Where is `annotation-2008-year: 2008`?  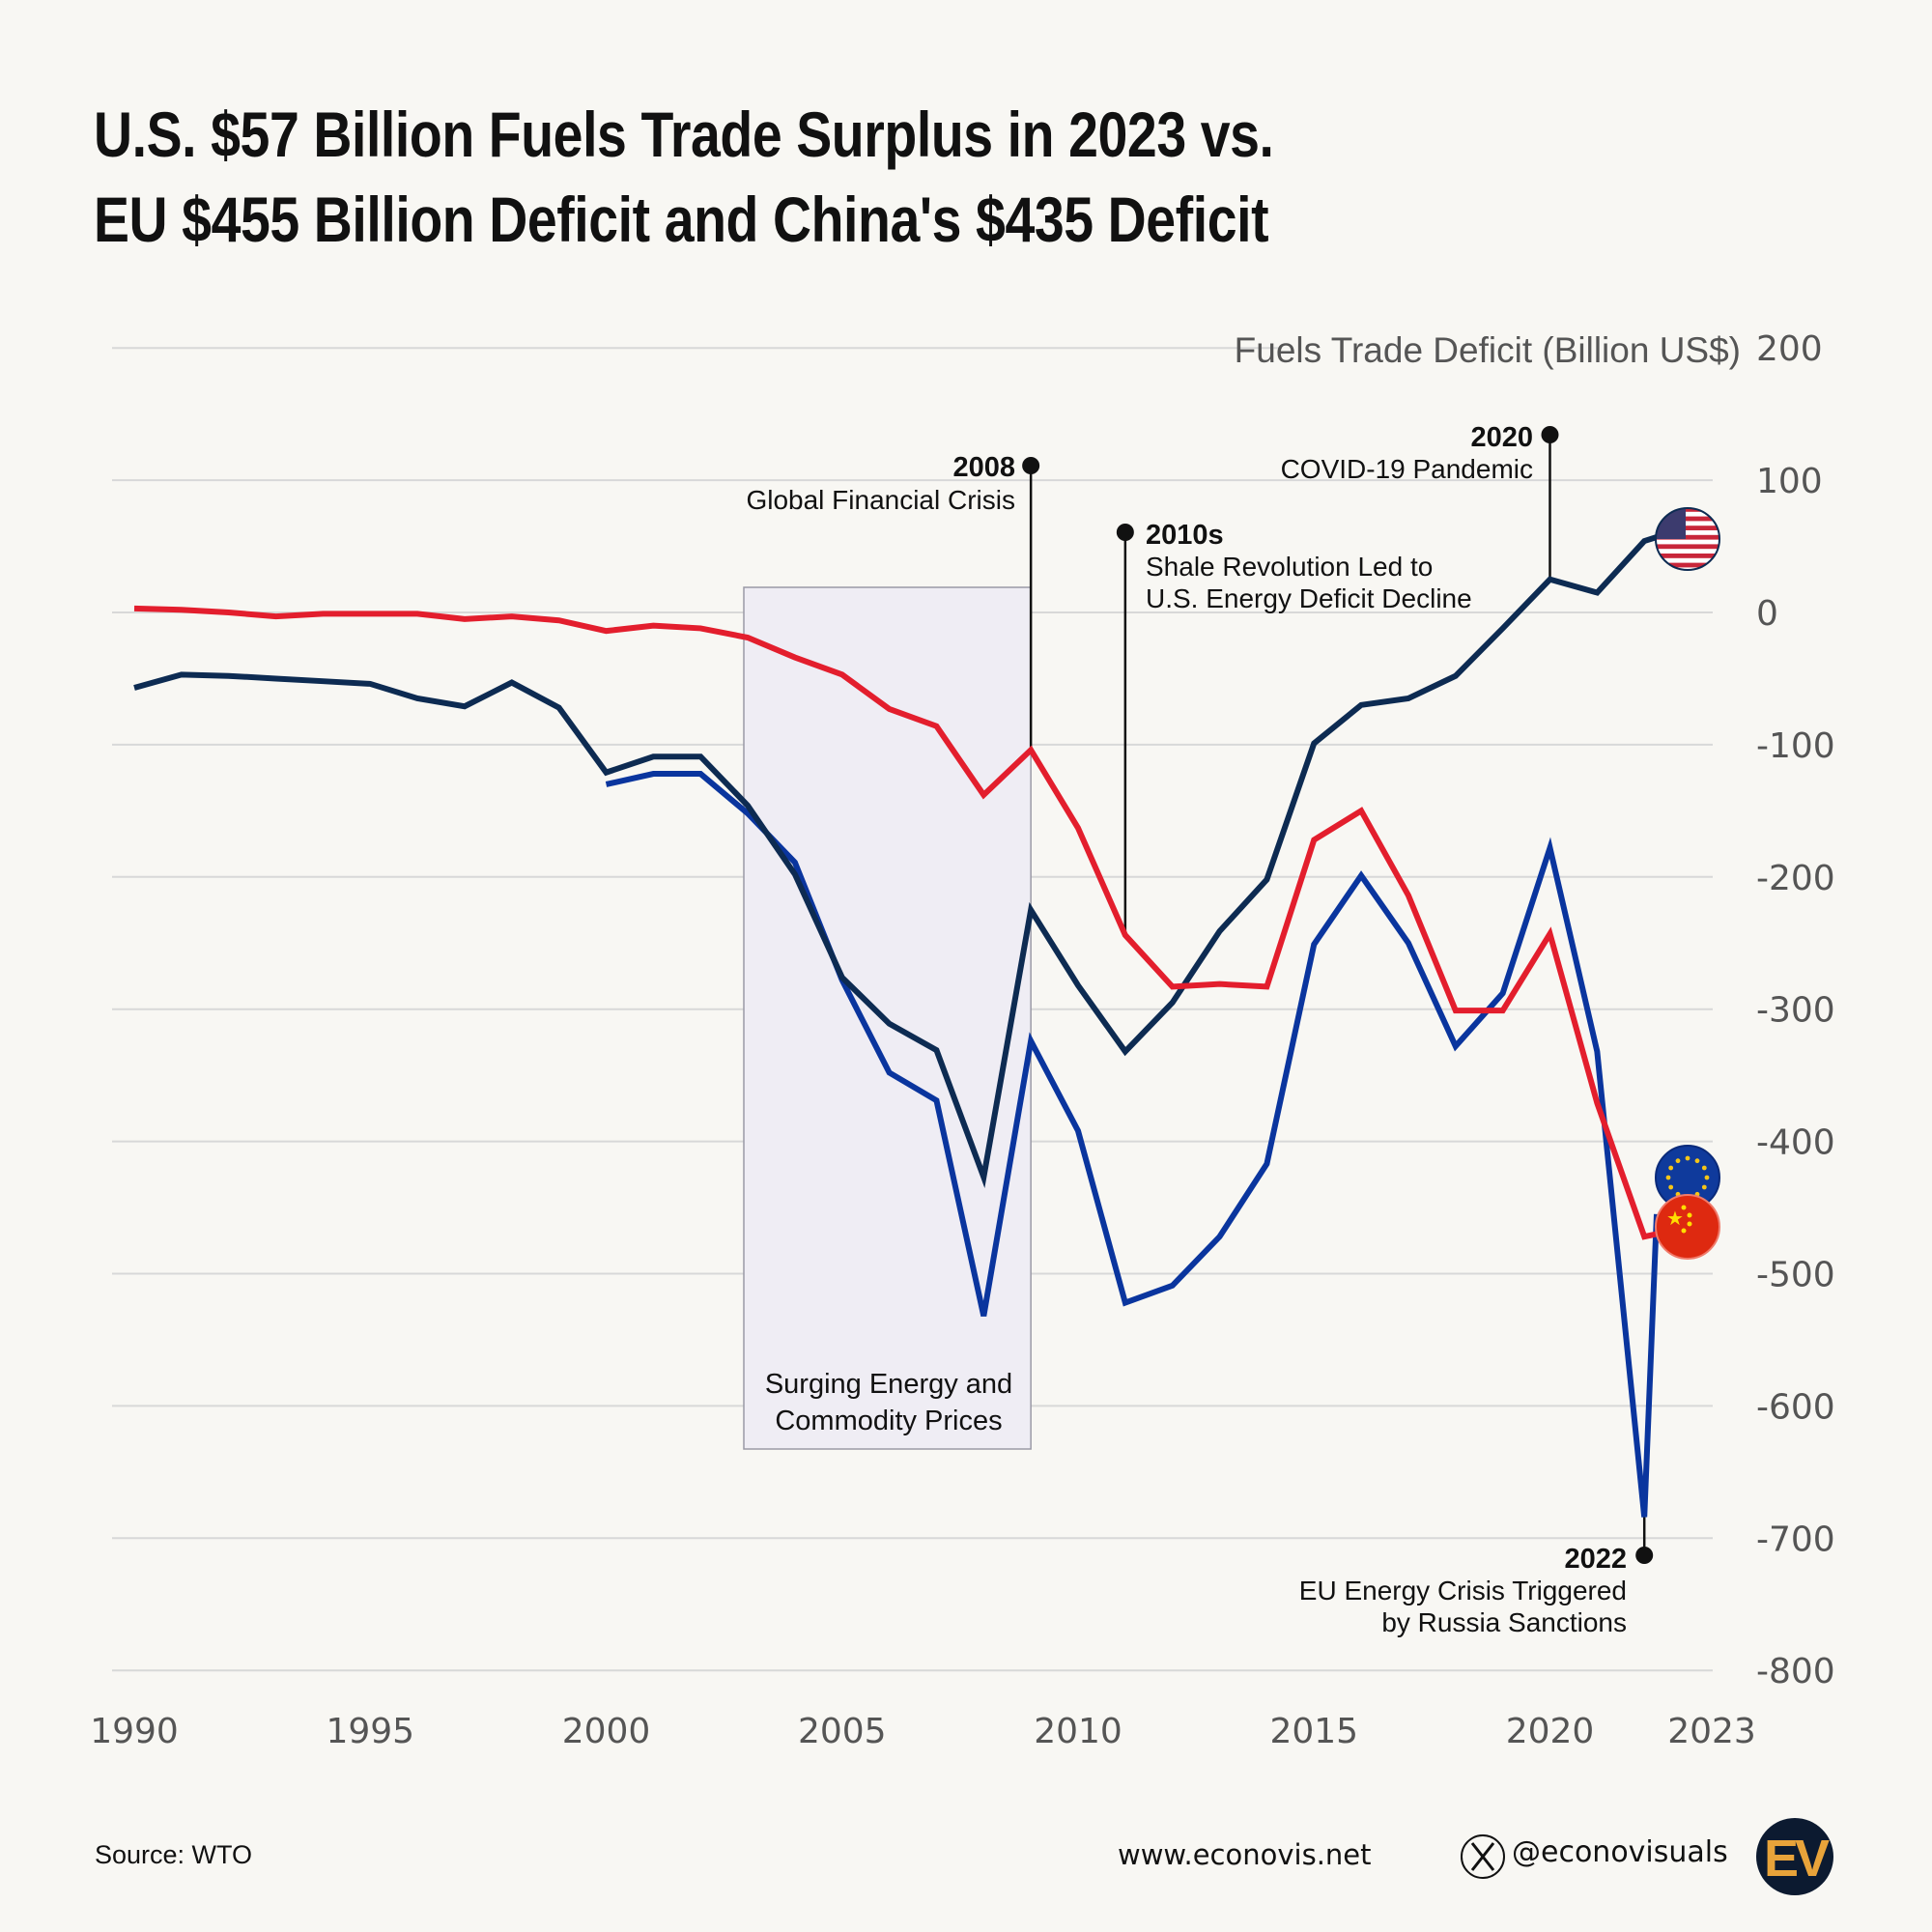 annotation-2008-year: 2008 is located at coordinates (983, 467).